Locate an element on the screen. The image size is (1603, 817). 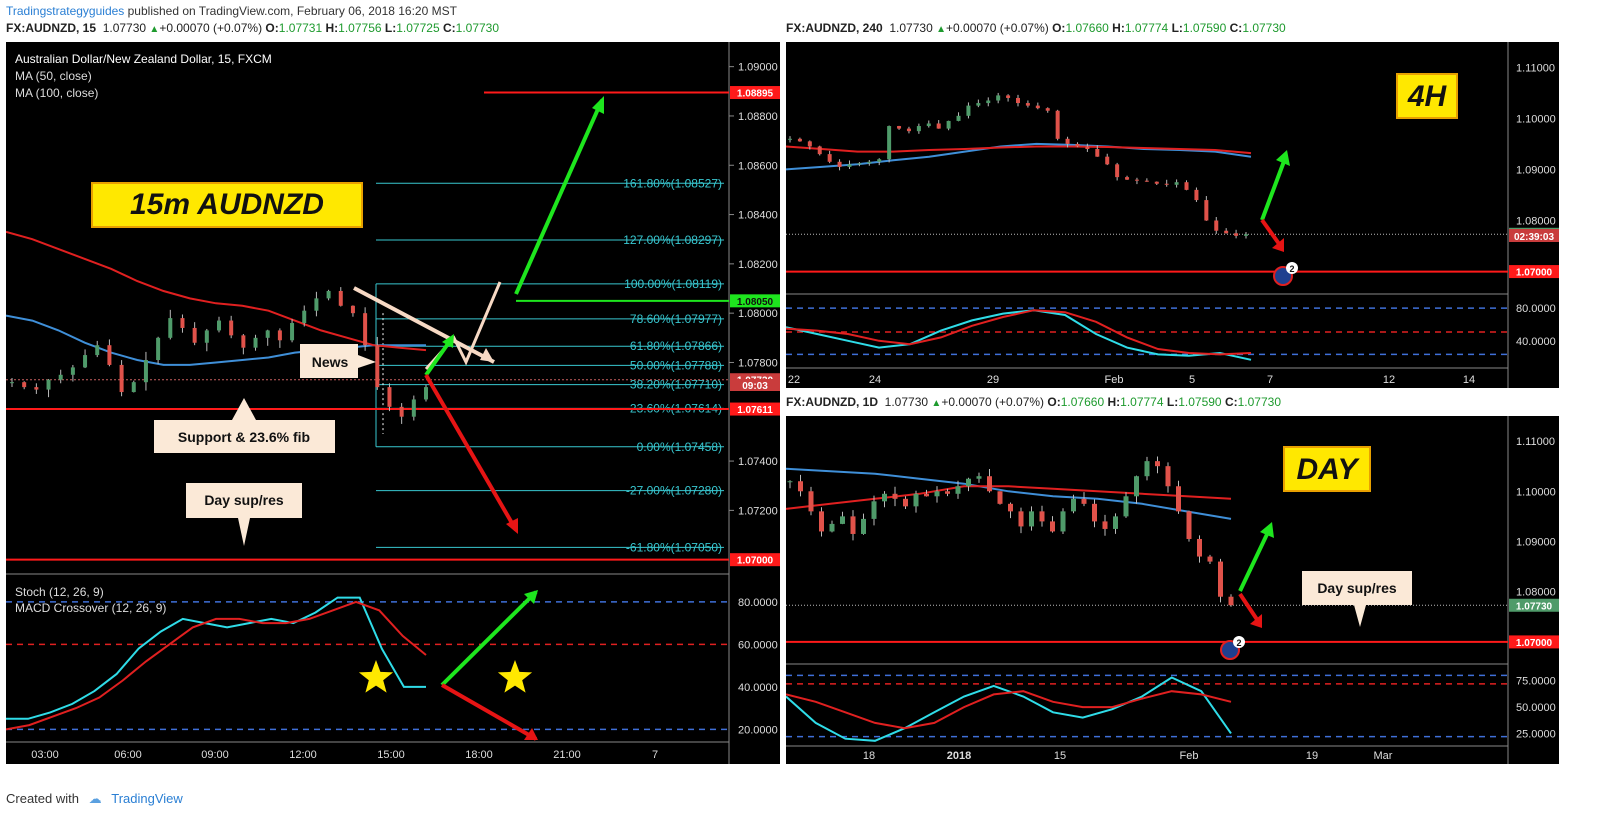
time-tick-label: 7 is located at coordinates (1270, 380).